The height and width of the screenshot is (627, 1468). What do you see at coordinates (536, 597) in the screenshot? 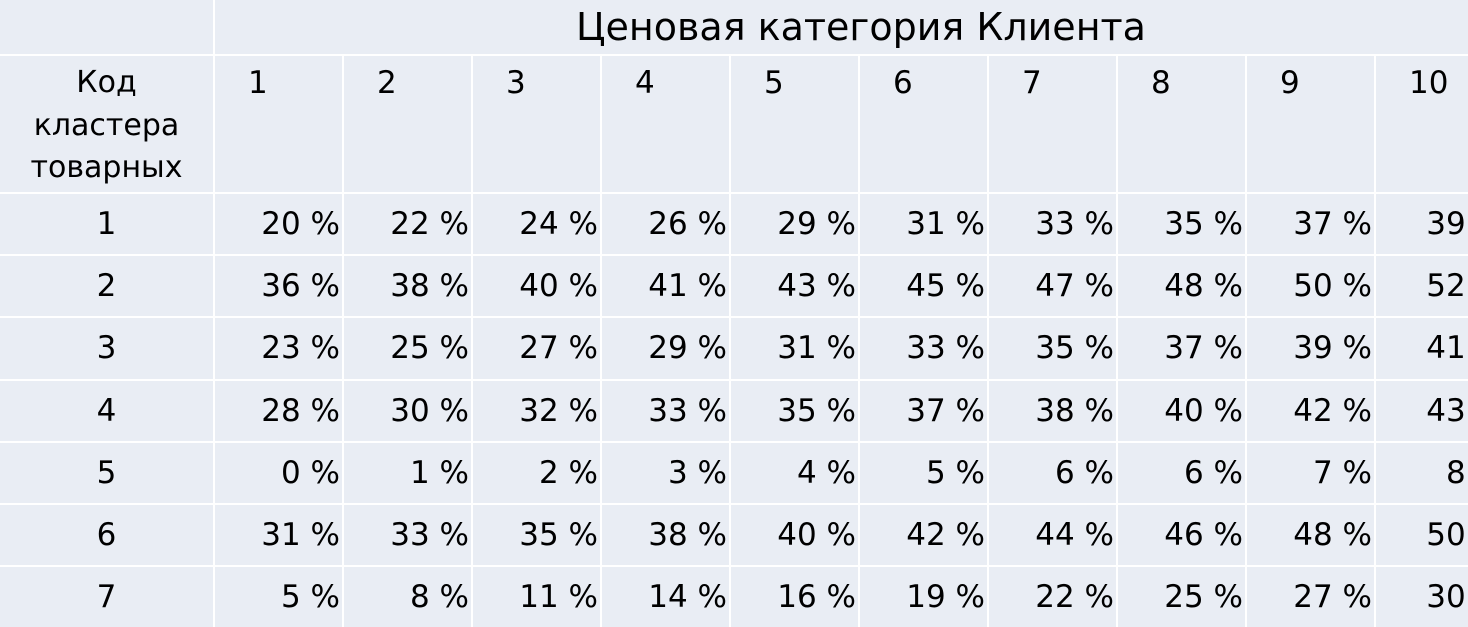
I see `table-cell: 11 %` at bounding box center [536, 597].